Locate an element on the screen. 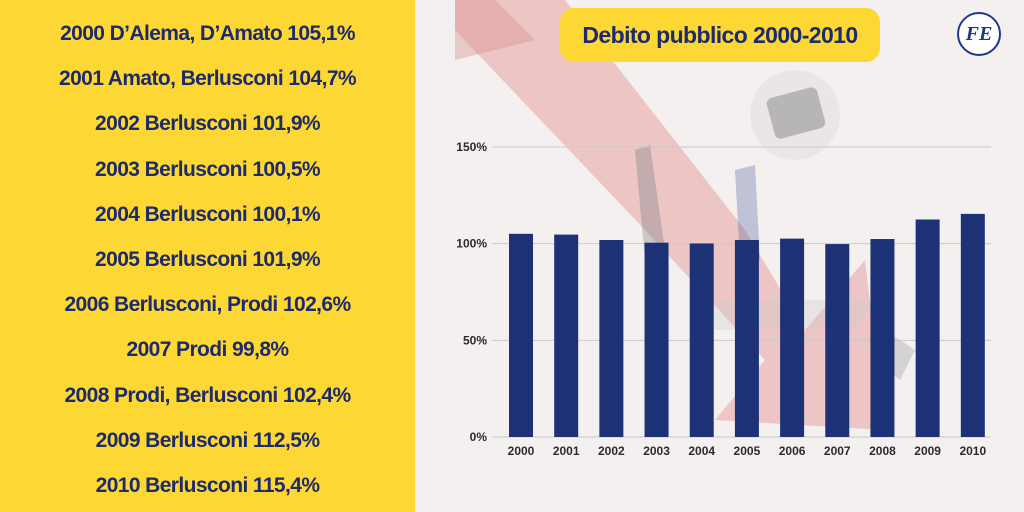 Image resolution: width=1024 pixels, height=512 pixels. x-tick-label: 2008 is located at coordinates (882, 451).